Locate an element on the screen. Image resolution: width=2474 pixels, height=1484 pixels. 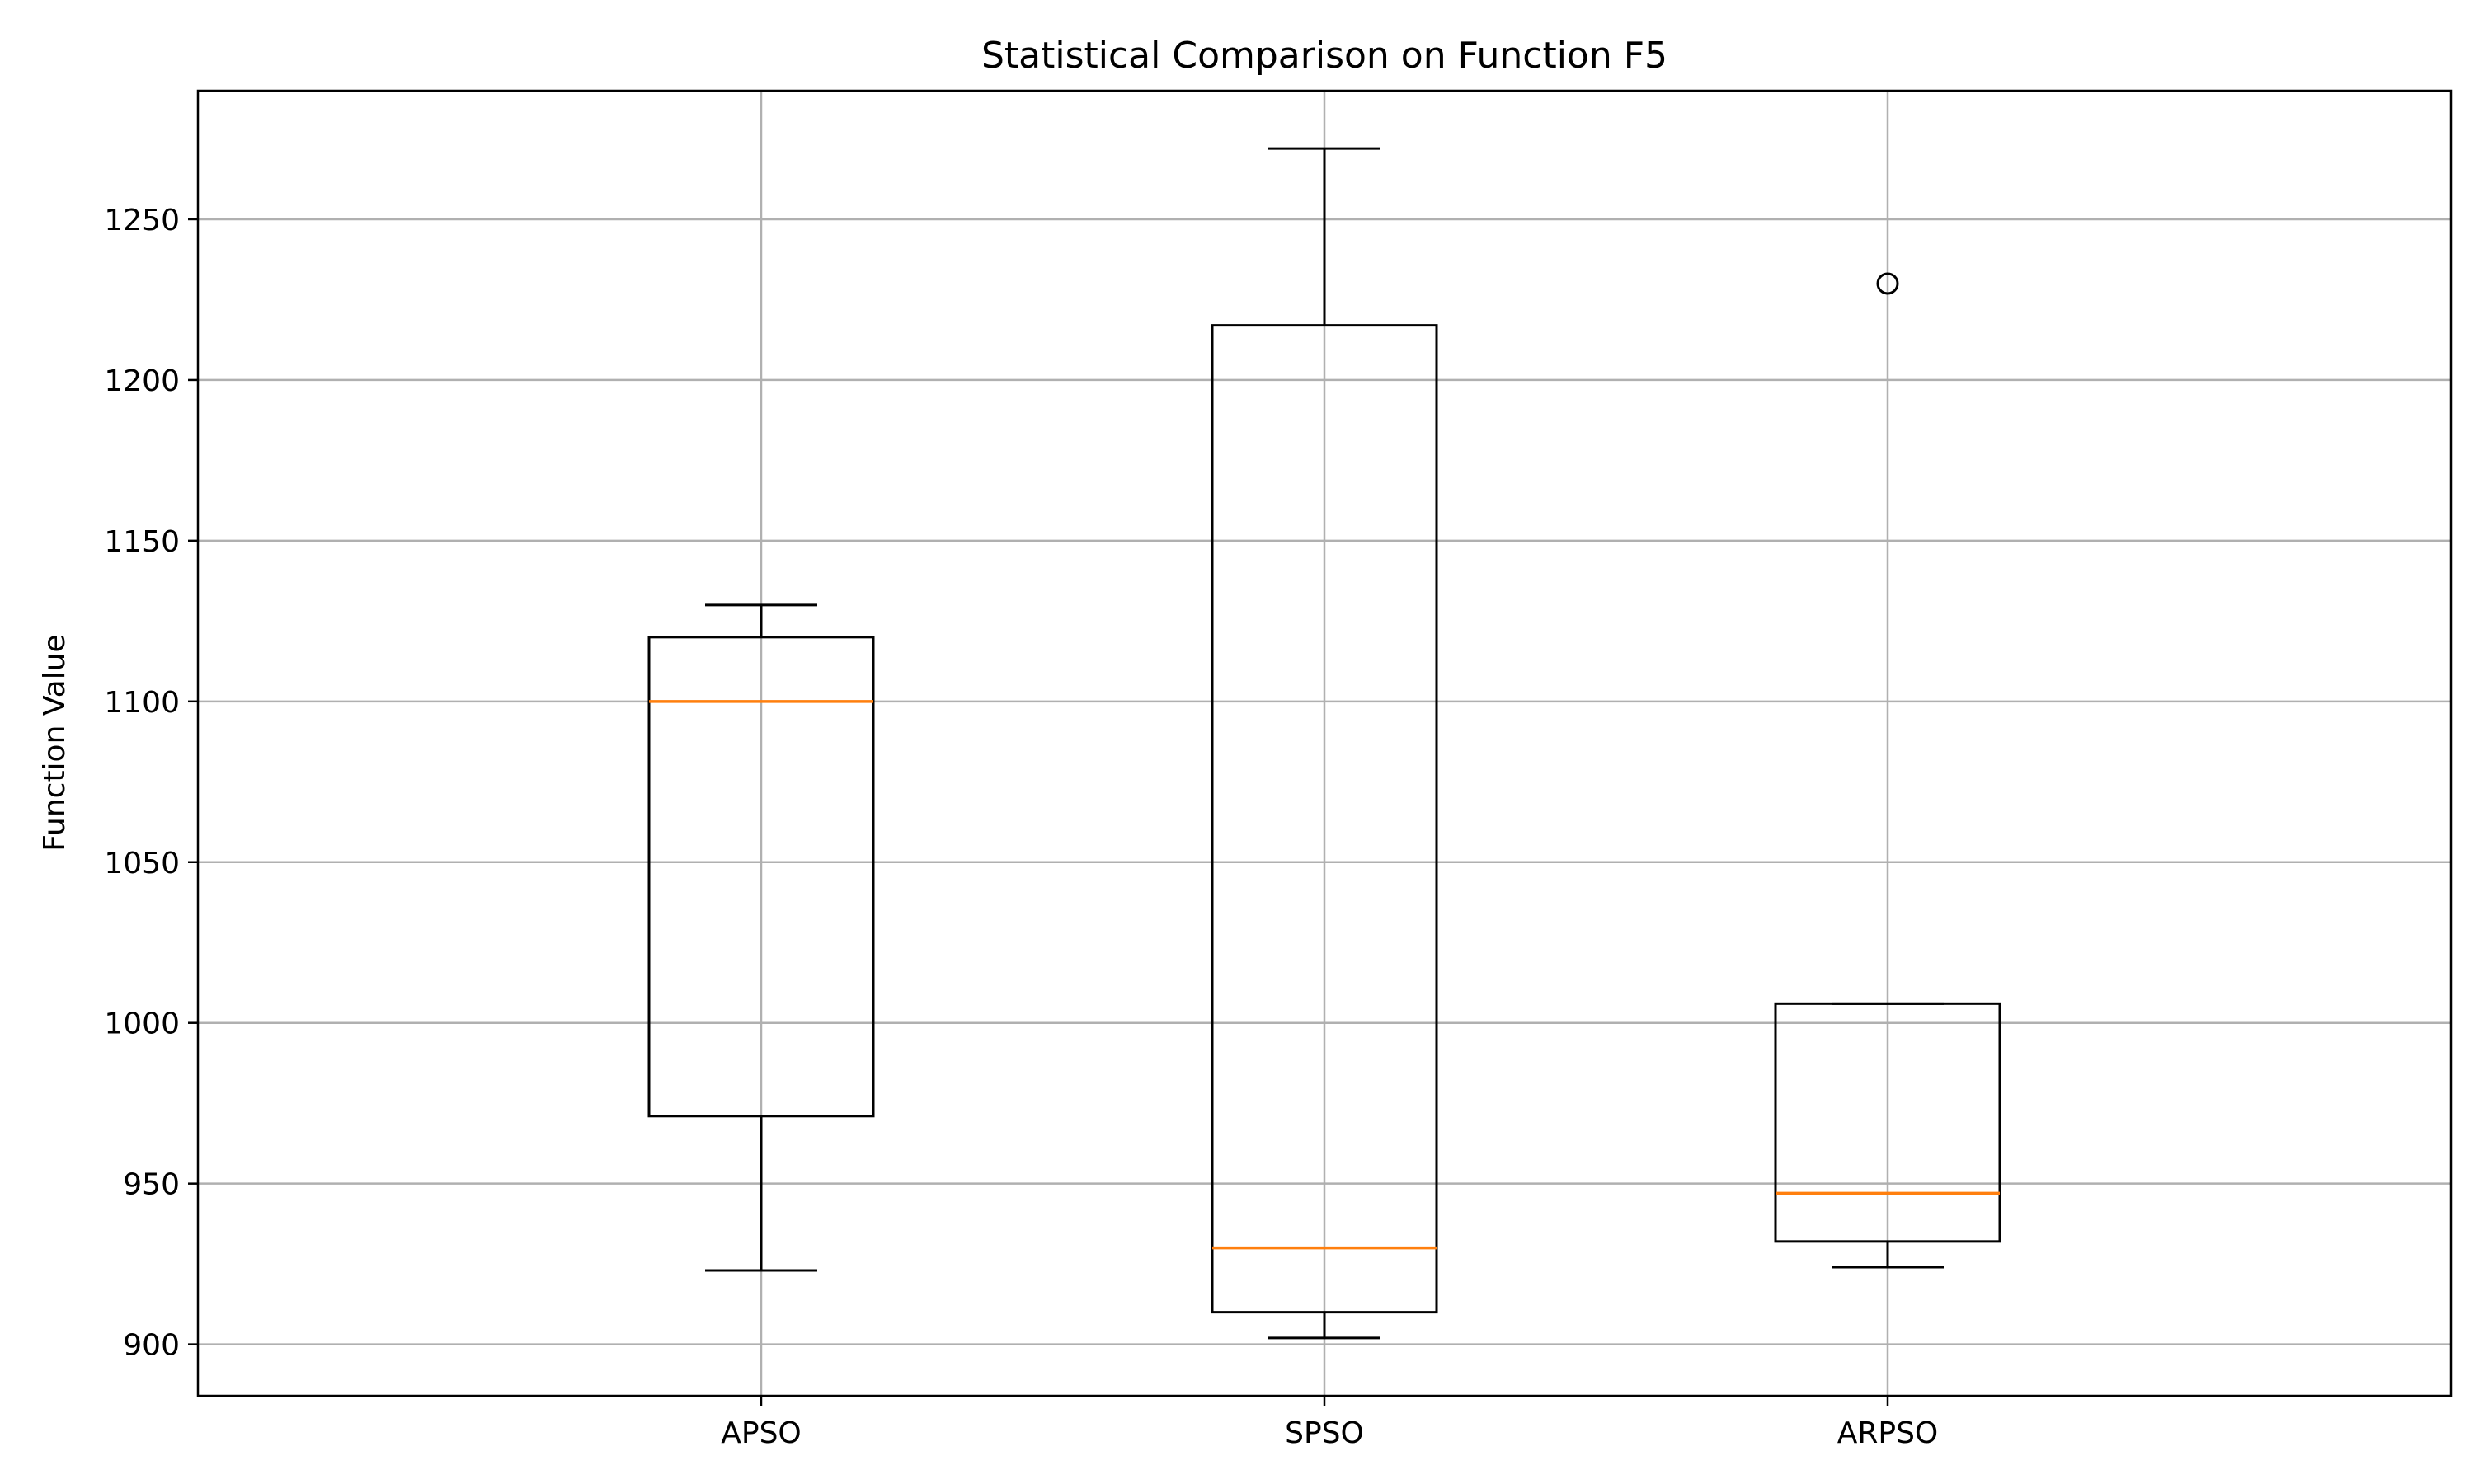
y-tick-label: 1000 is located at coordinates (142, 1024).